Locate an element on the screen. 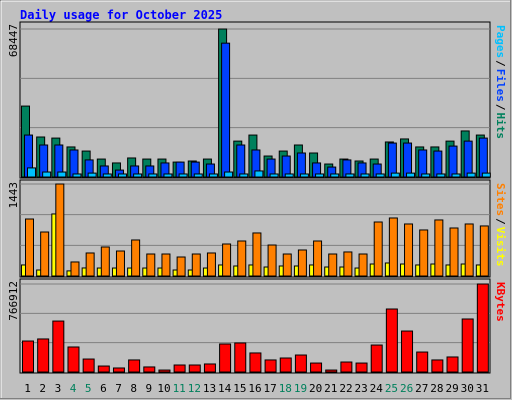  x-tick-label: 23 is located at coordinates (361, 388).